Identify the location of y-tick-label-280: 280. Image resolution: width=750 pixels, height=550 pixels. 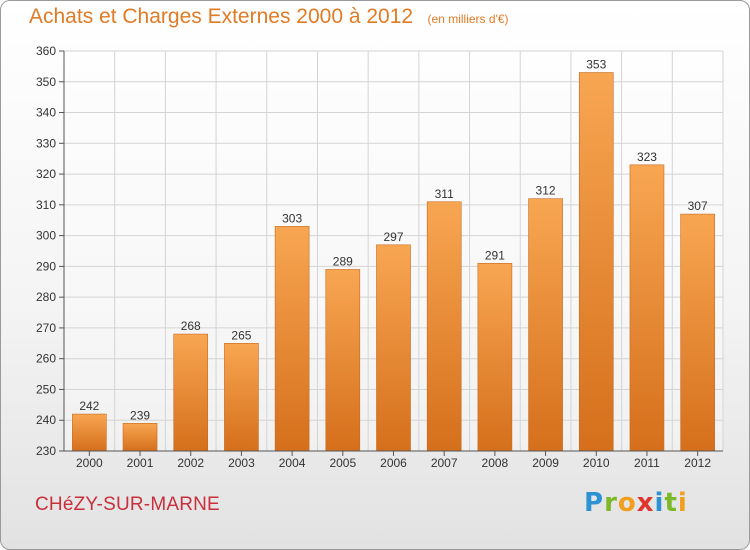
(46, 297).